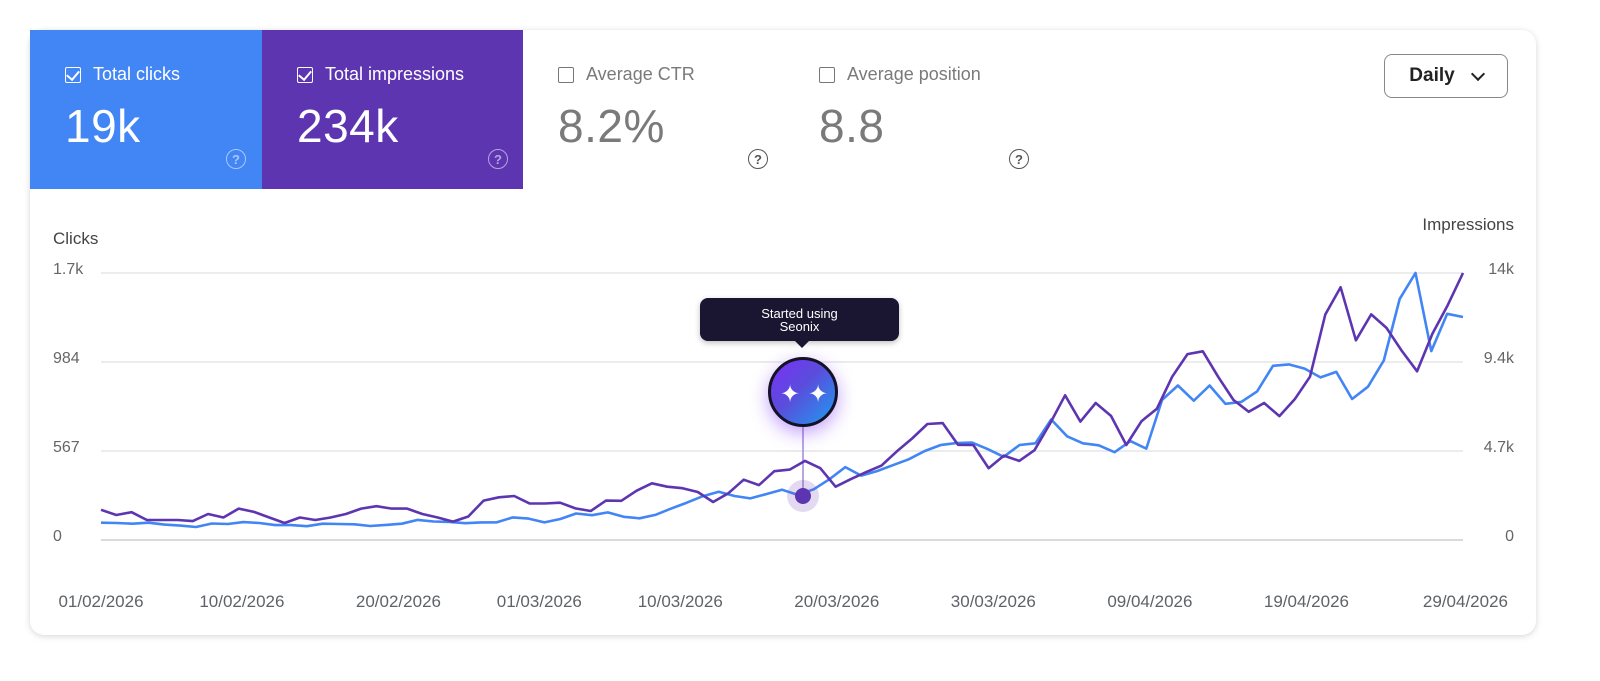  Describe the element at coordinates (1501, 269) in the screenshot. I see `y-right-tick-label: 14k` at that location.